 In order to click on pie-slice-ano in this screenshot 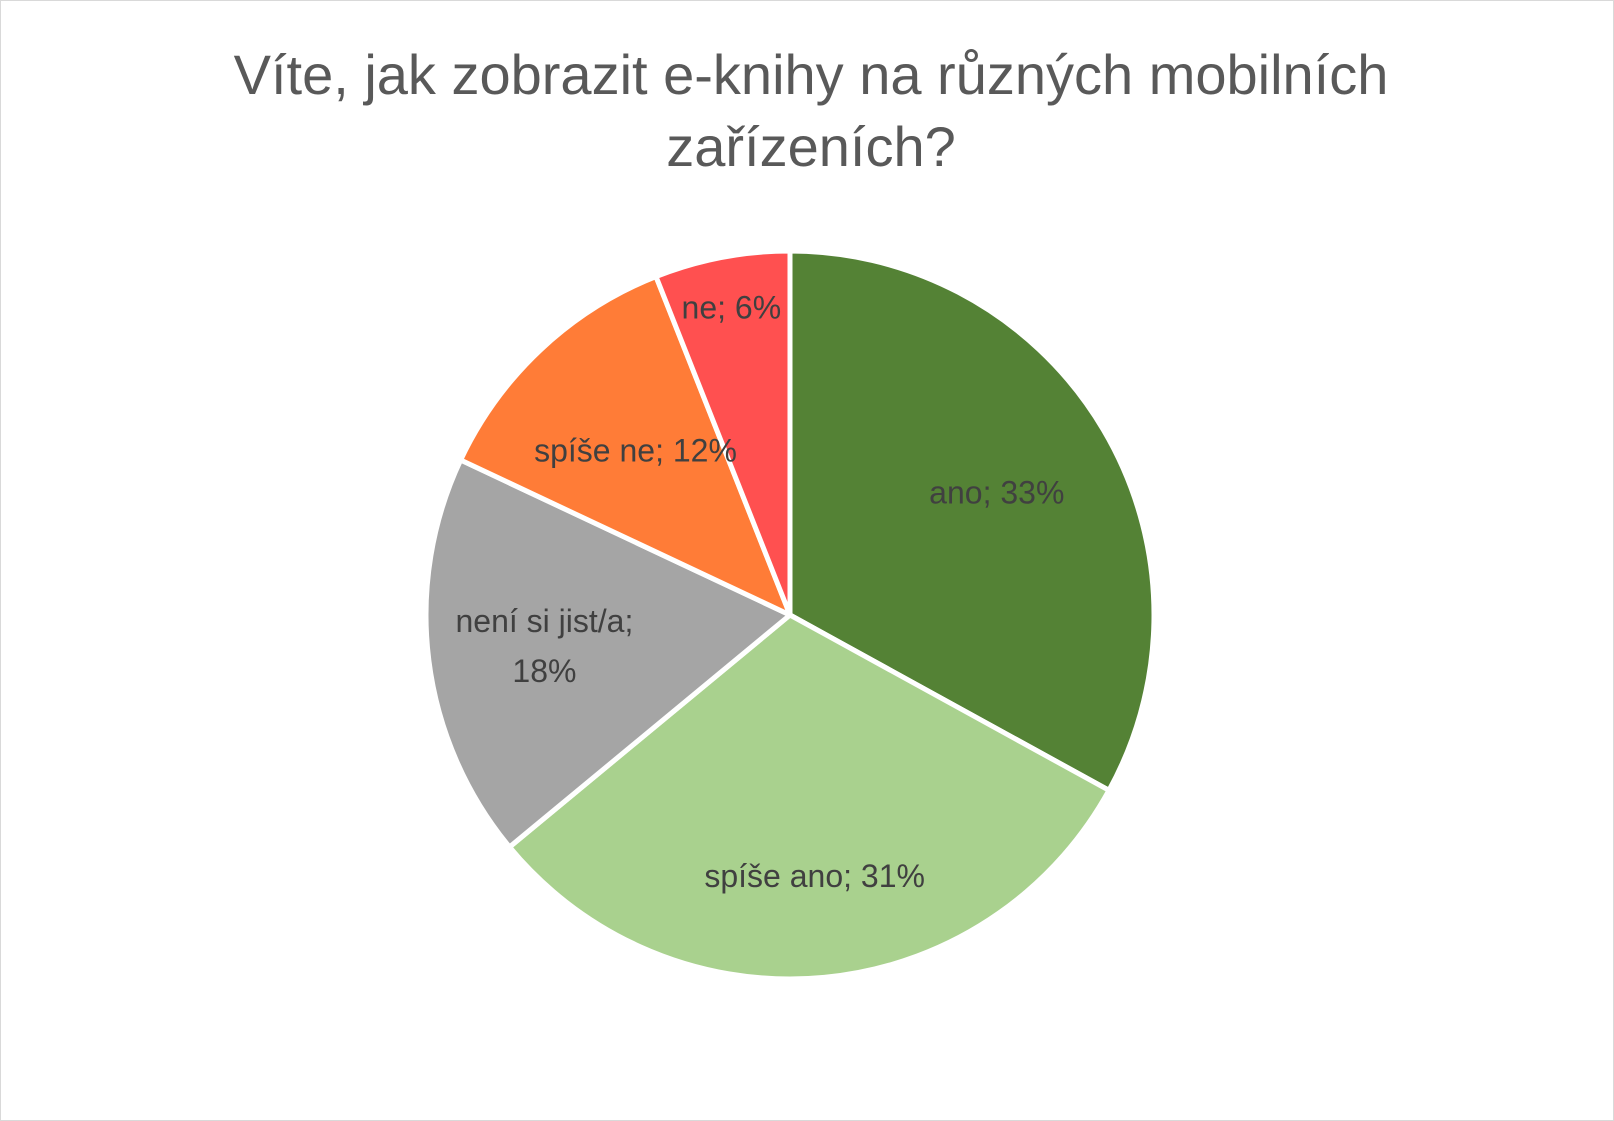, I will do `click(972, 520)`.